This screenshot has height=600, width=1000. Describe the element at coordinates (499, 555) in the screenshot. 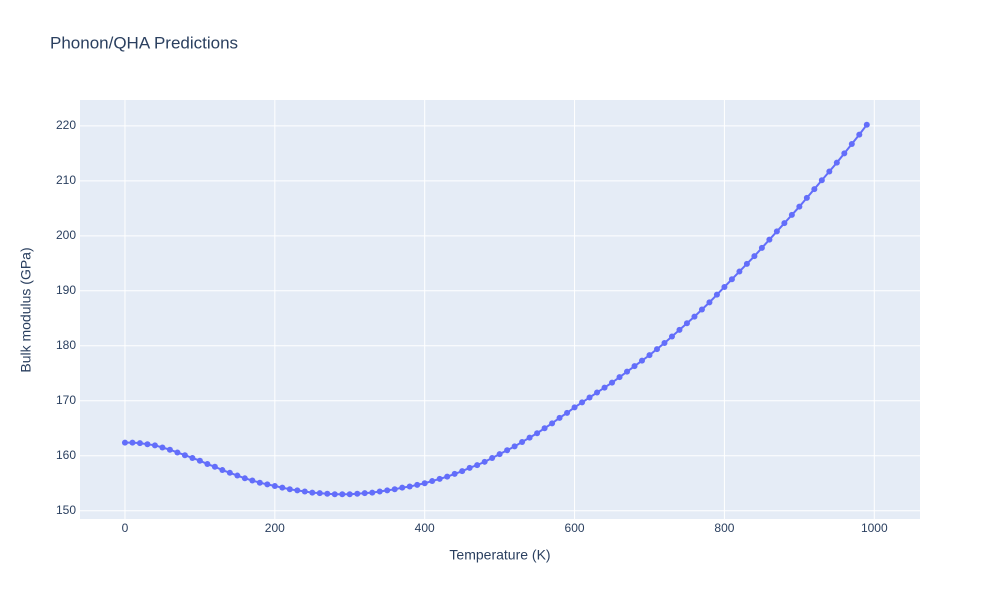

I see `x-axis-label: Temperature (K)` at that location.